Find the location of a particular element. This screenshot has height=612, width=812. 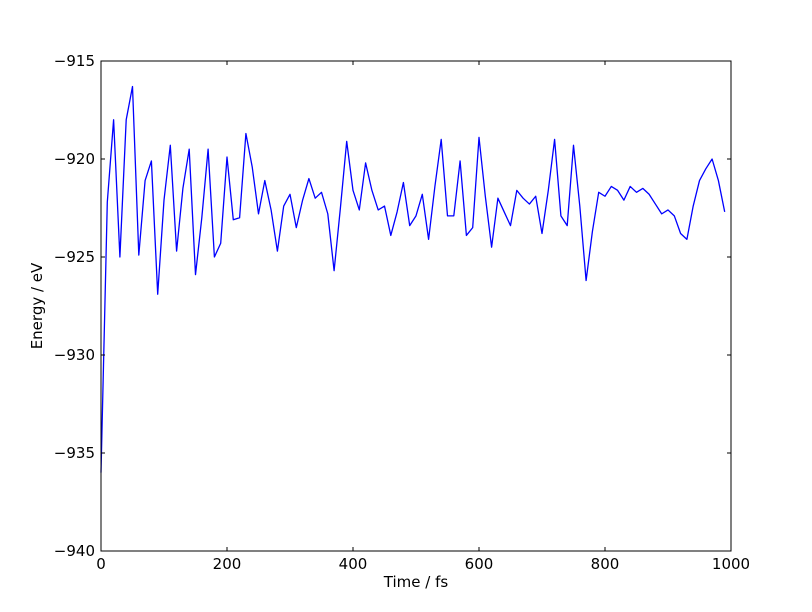

x-axis-label: Time / fs is located at coordinates (416, 582).